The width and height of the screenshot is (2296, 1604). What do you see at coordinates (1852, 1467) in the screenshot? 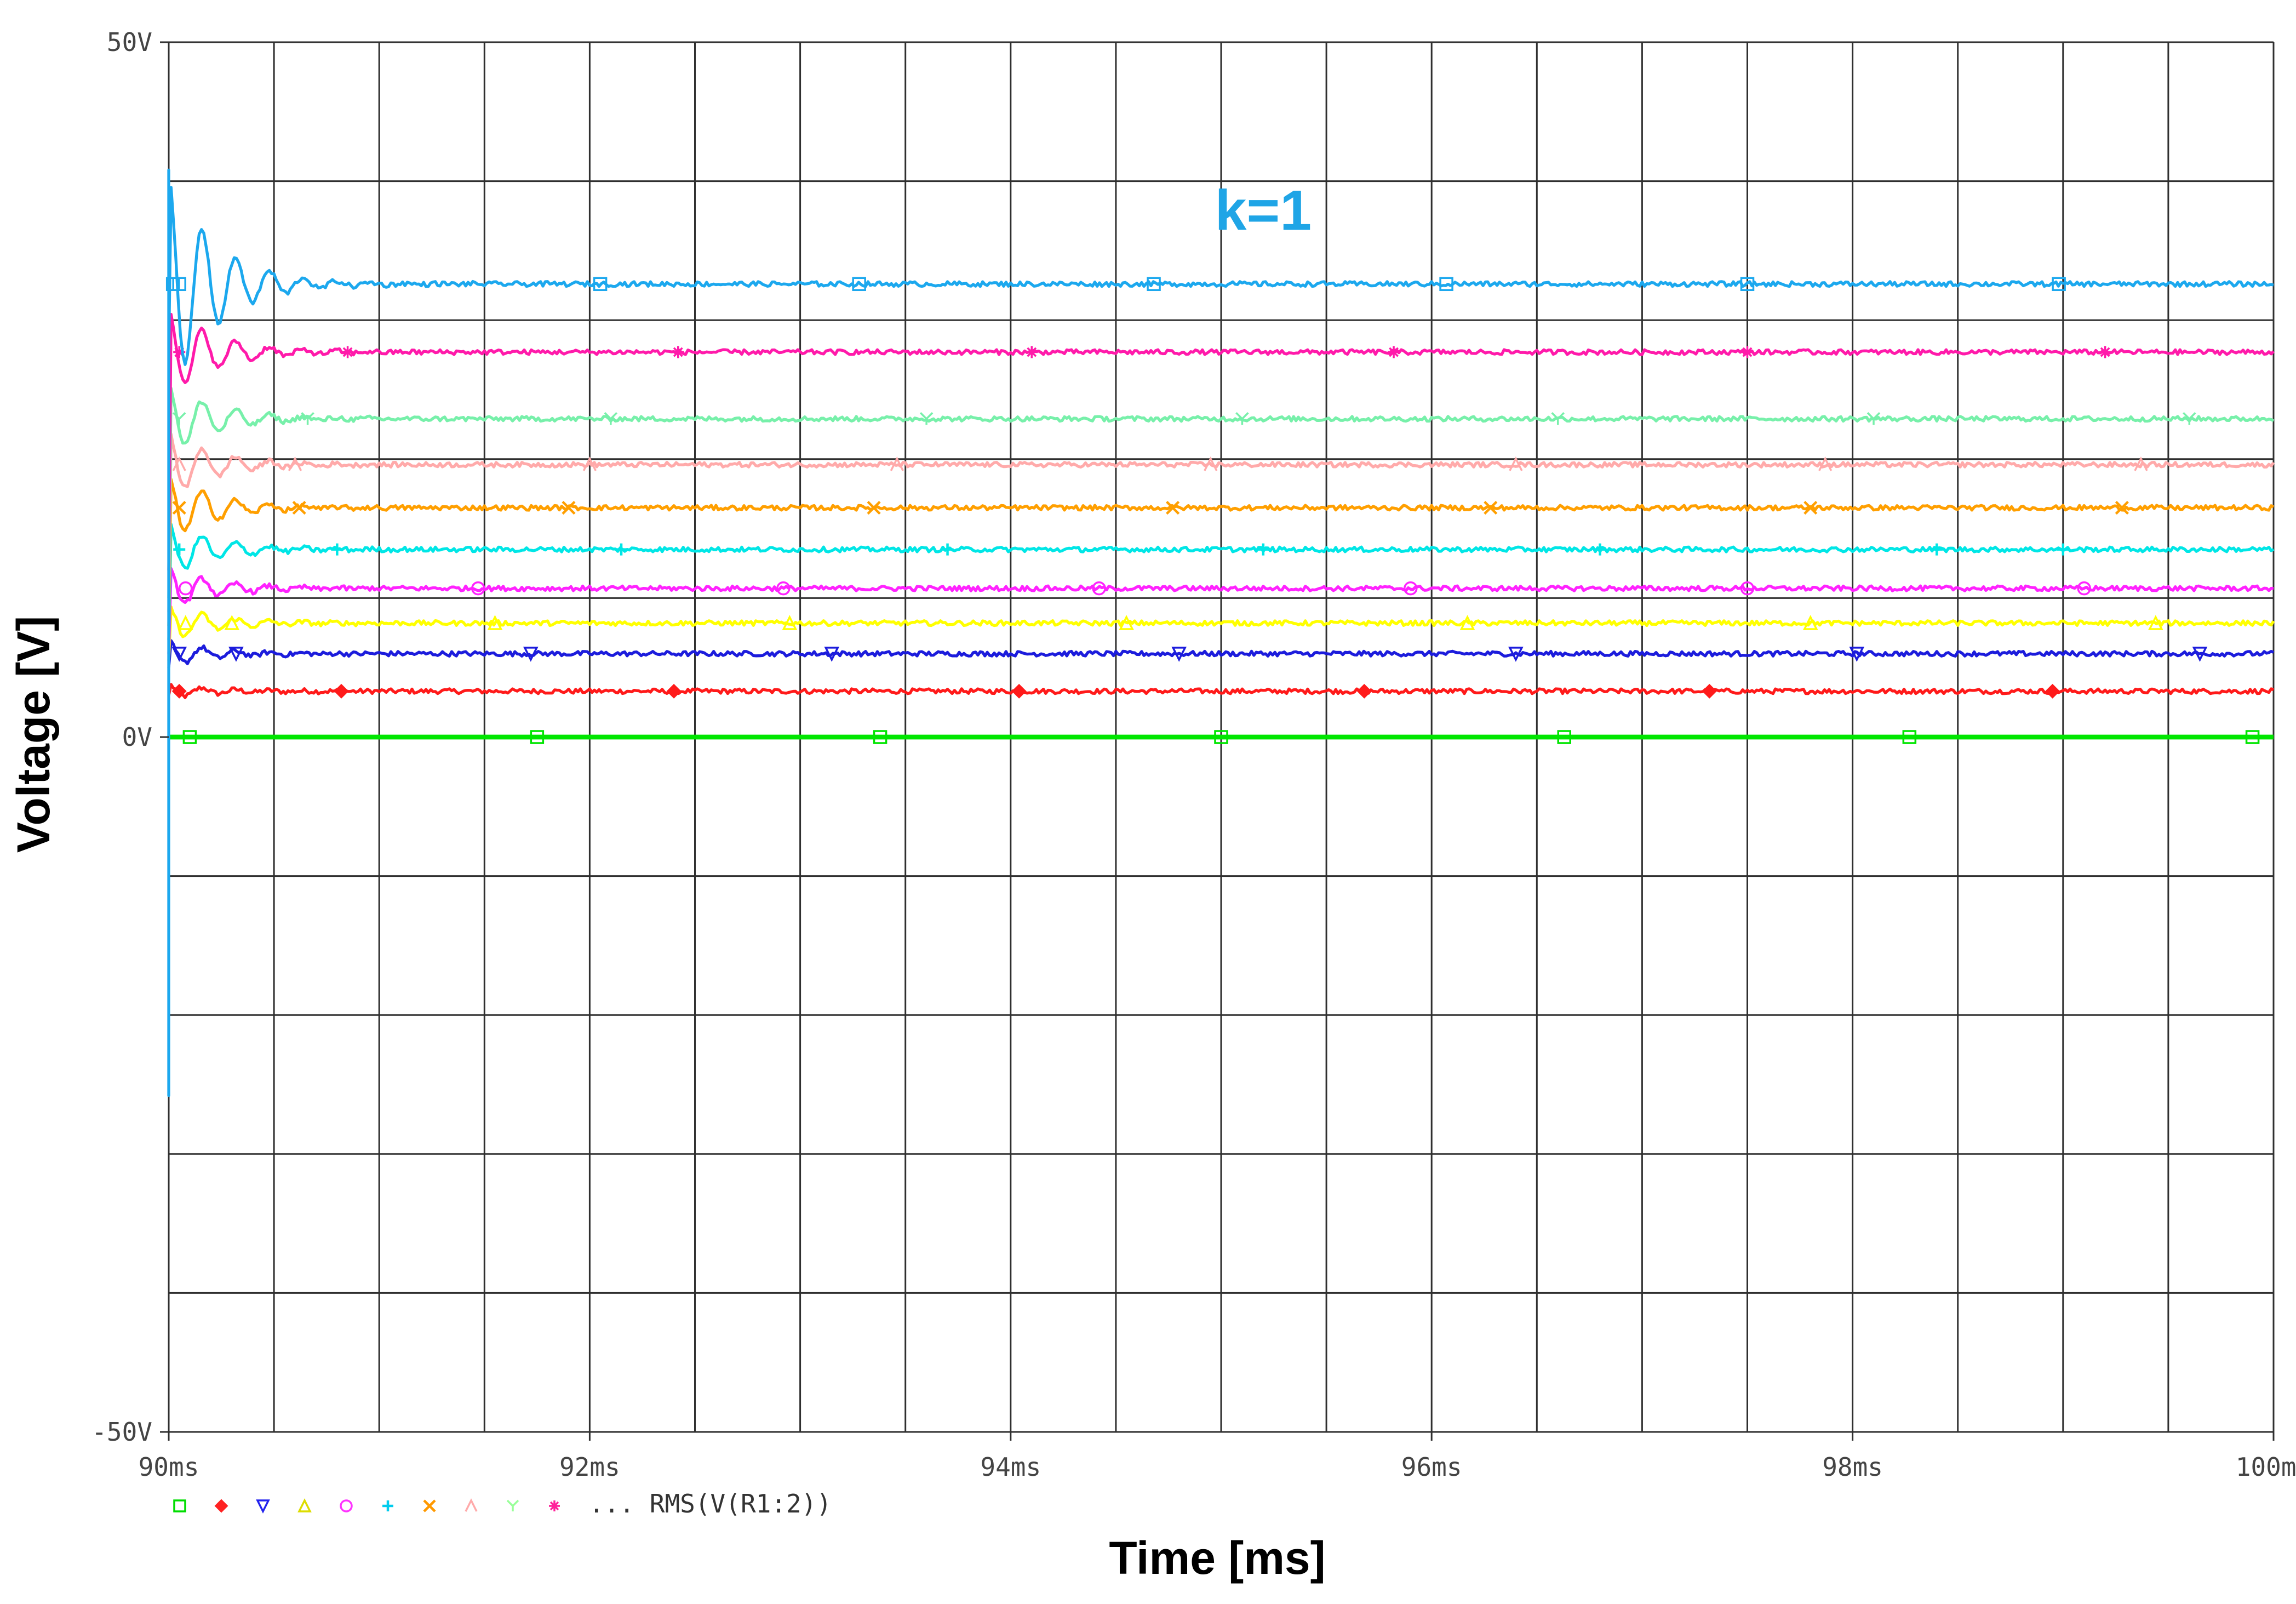
I see `x-tick-label: 98ms` at bounding box center [1852, 1467].